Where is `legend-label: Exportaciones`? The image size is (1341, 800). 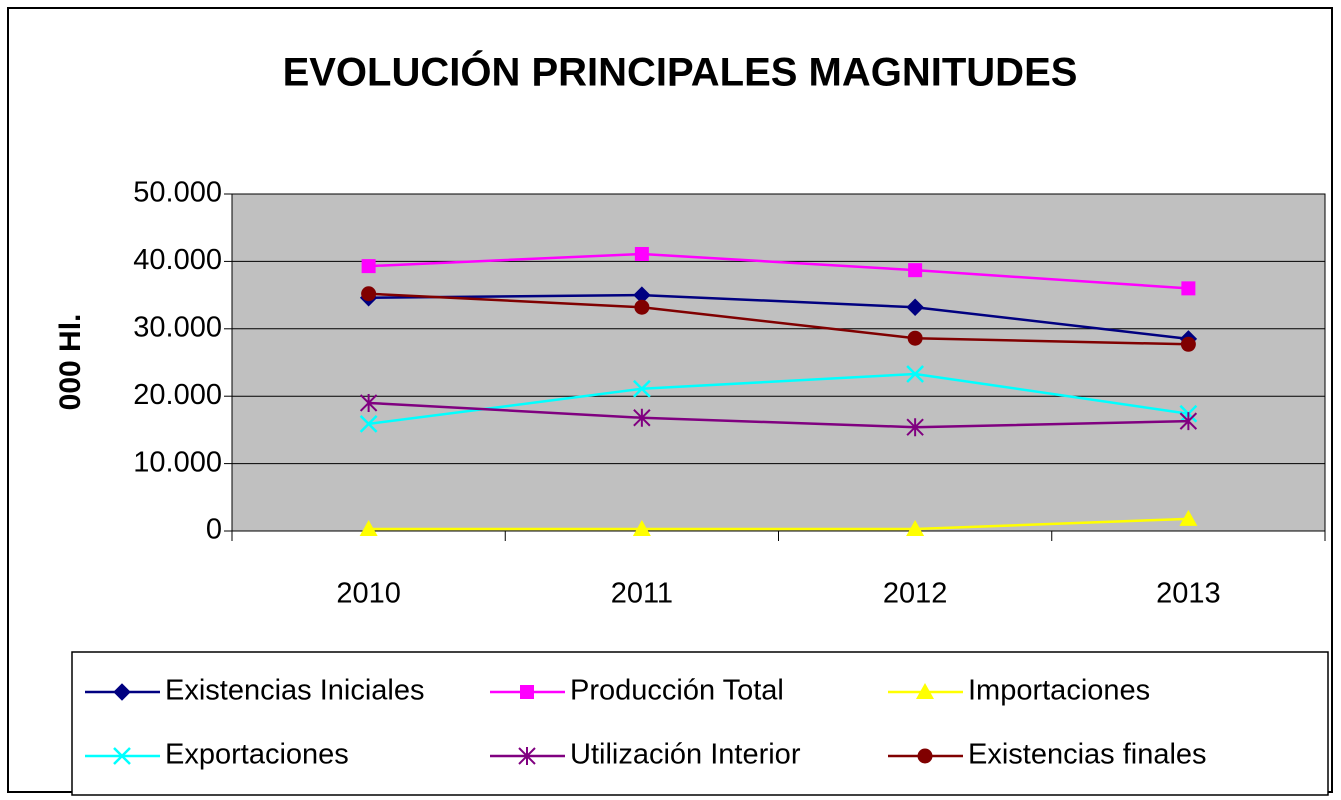
legend-label: Exportaciones is located at coordinates (257, 755).